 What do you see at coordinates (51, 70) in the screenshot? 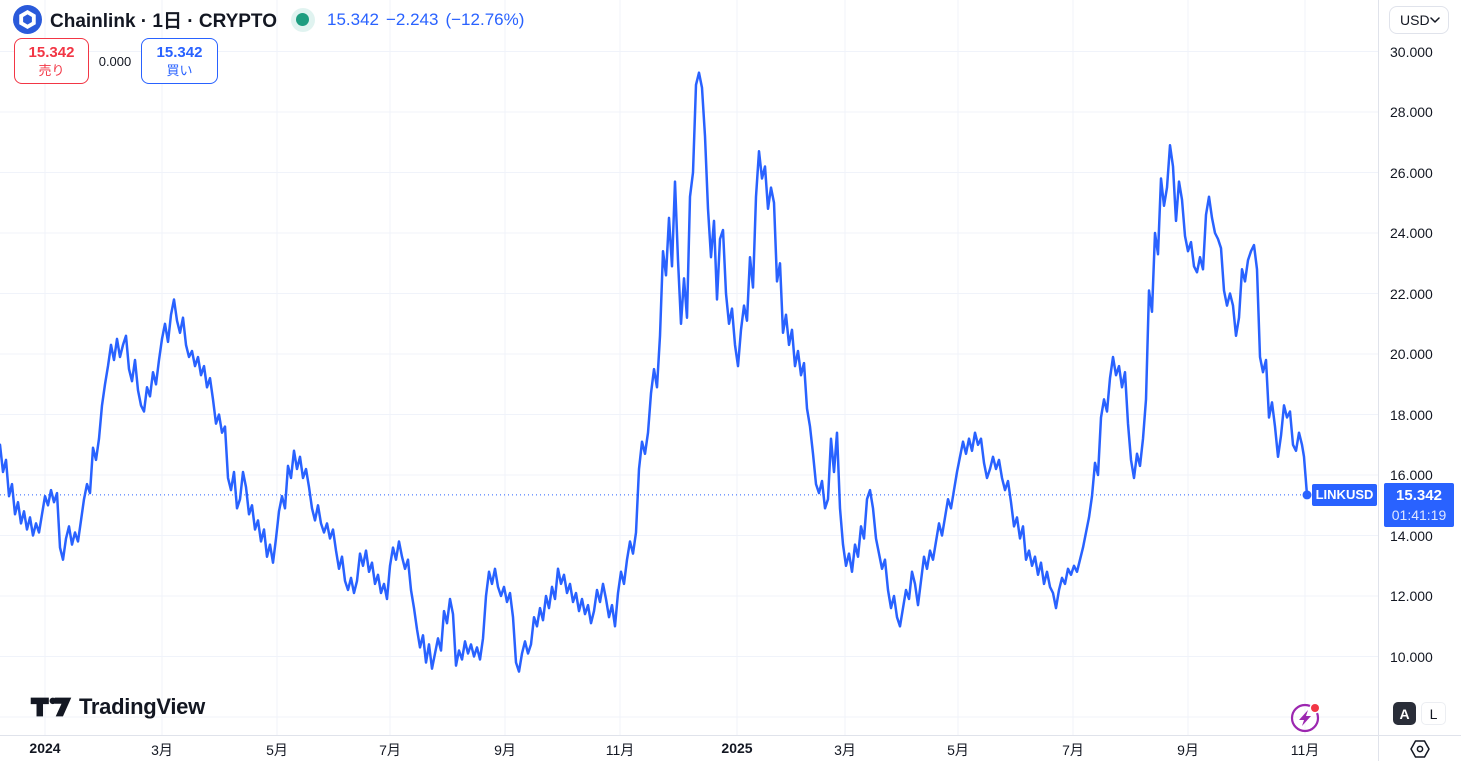
I see `sell-label: 売り` at bounding box center [51, 70].